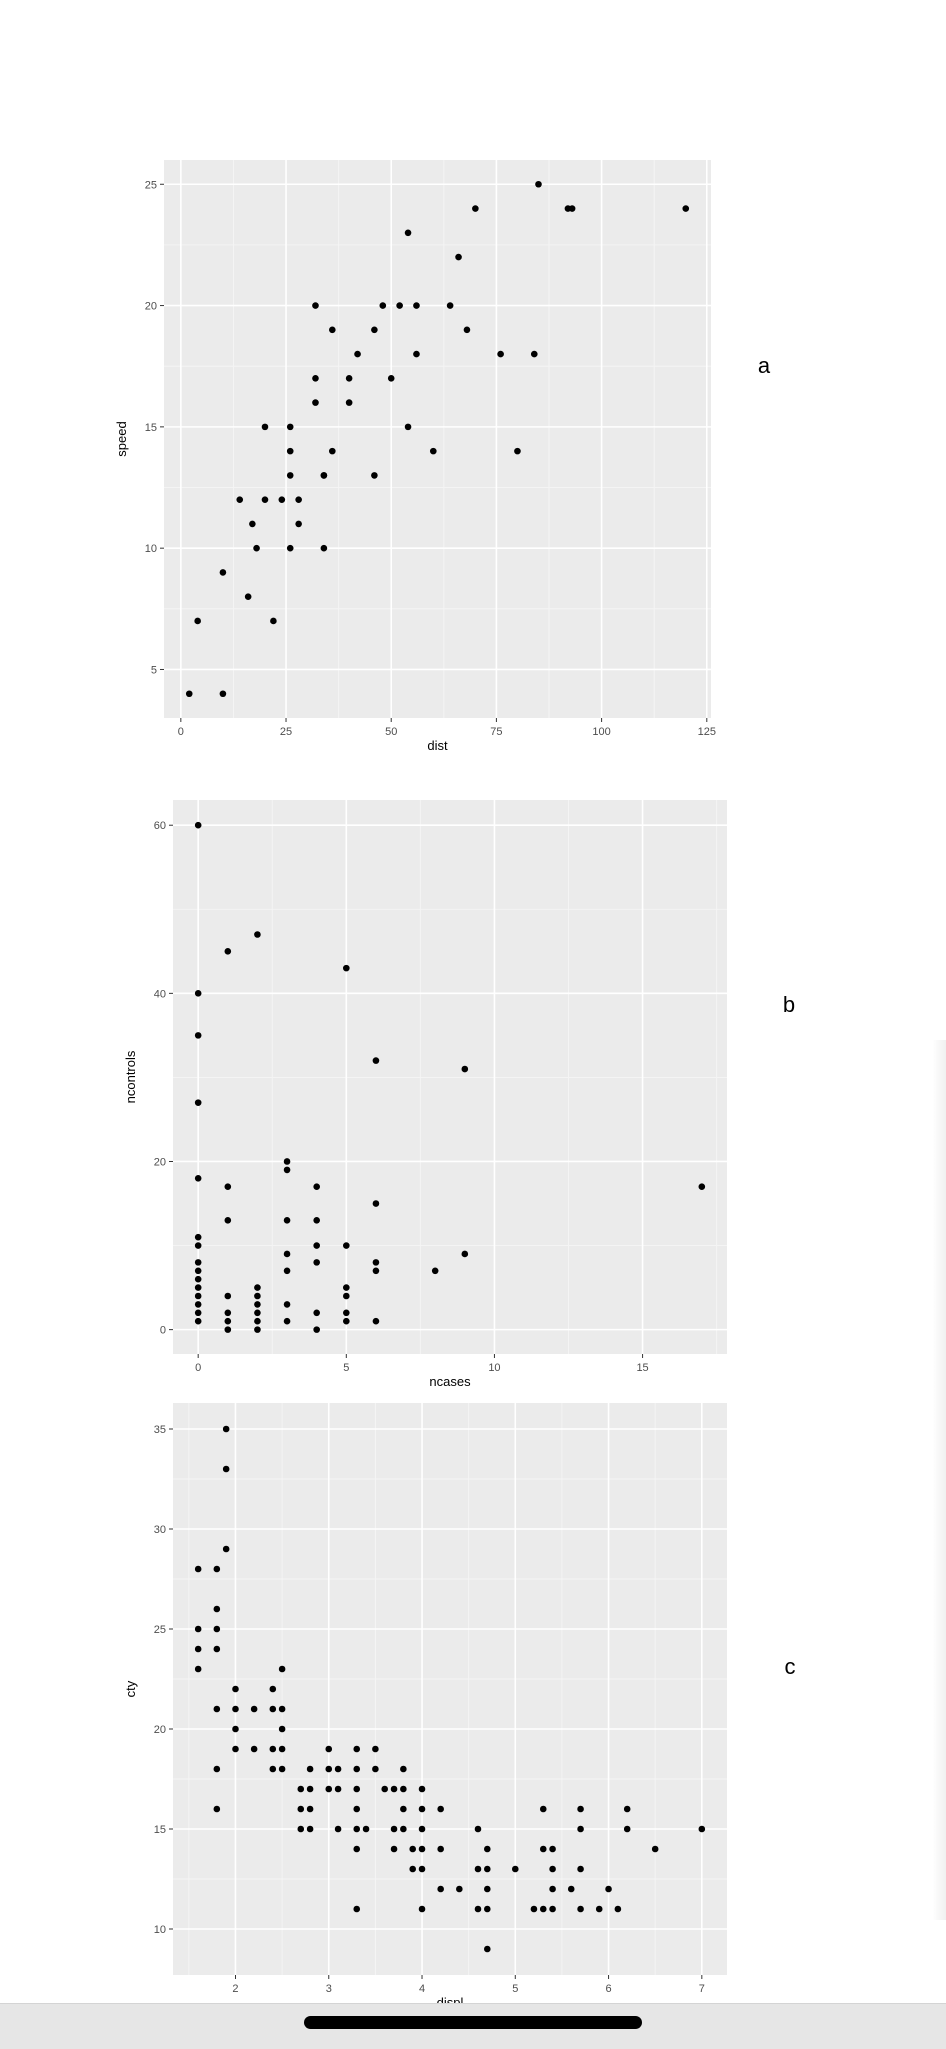 This screenshot has height=2049, width=946. What do you see at coordinates (790, 1666) in the screenshot?
I see `panel-label: c` at bounding box center [790, 1666].